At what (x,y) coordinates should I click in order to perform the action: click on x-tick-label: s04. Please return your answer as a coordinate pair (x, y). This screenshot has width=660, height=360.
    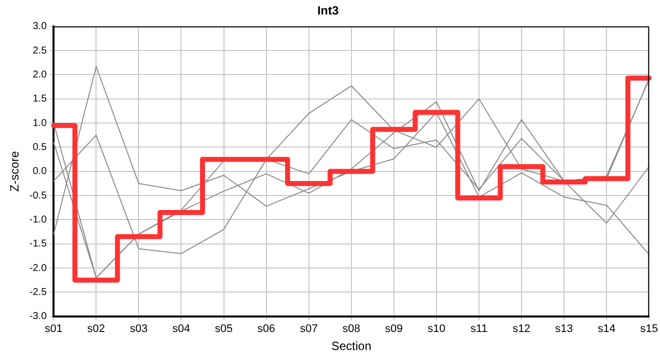
    Looking at the image, I should click on (181, 329).